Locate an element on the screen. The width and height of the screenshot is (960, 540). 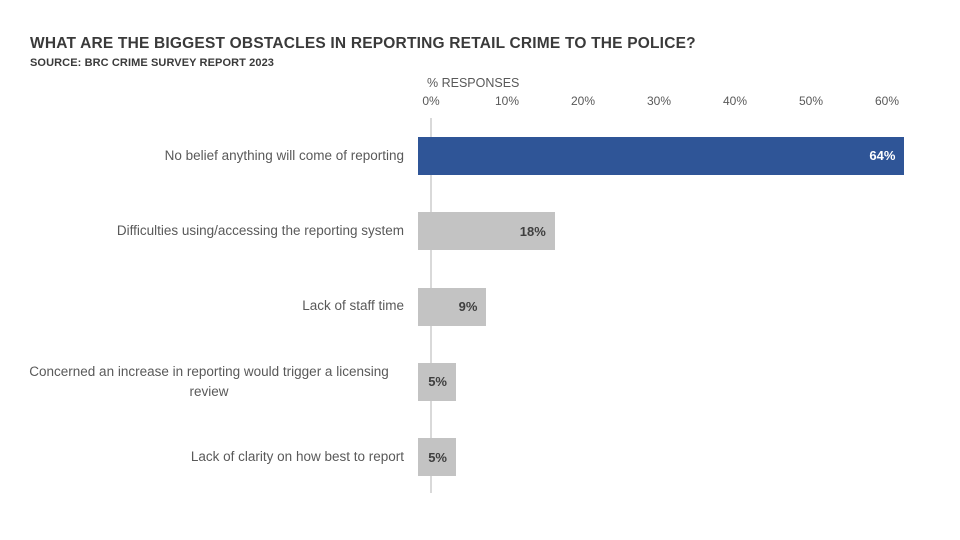
axis-tick: 20% is located at coordinates (583, 101).